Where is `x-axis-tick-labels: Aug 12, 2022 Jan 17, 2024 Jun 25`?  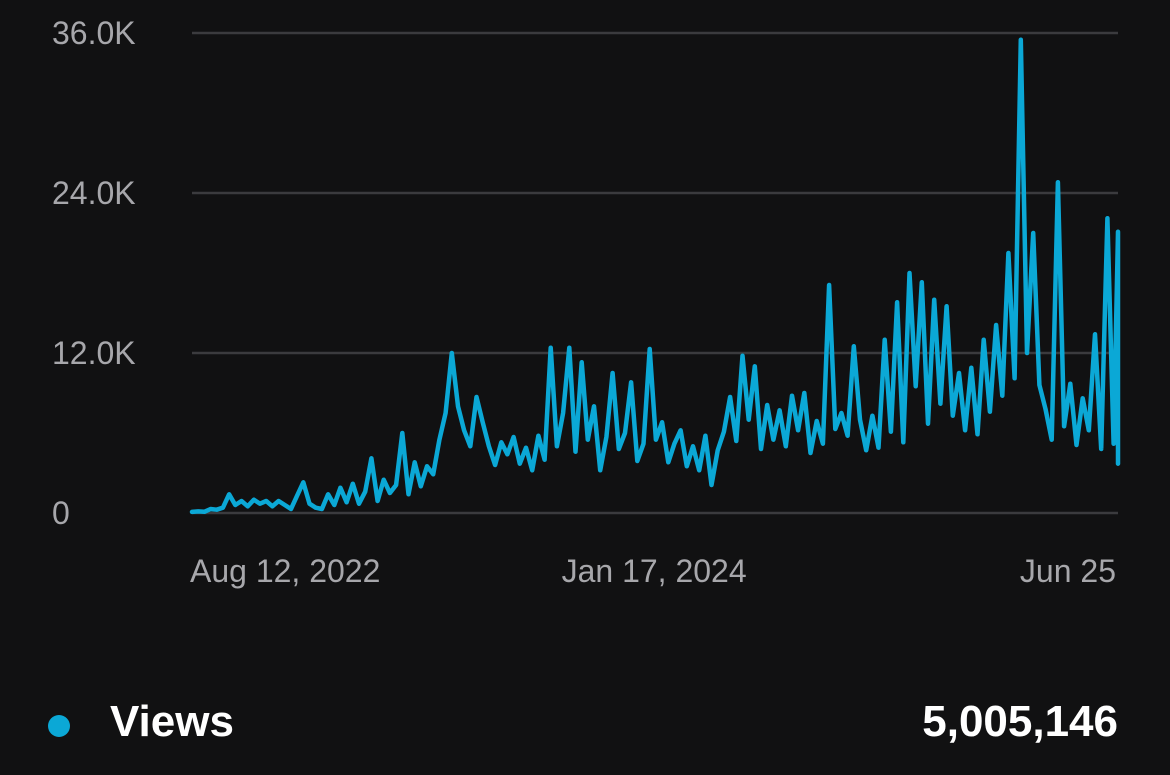 x-axis-tick-labels: Aug 12, 2022 Jan 17, 2024 Jun 25 is located at coordinates (653, 571).